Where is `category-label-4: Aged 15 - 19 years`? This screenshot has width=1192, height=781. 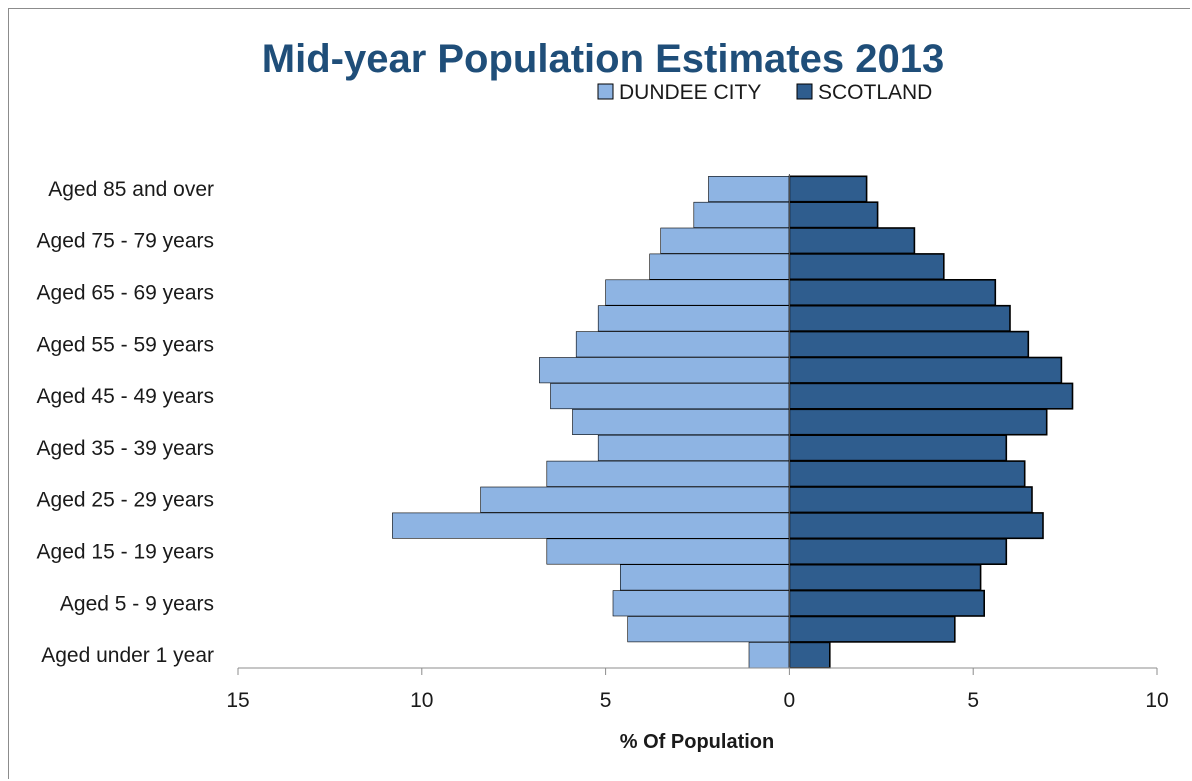
category-label-4: Aged 15 - 19 years is located at coordinates (125, 552).